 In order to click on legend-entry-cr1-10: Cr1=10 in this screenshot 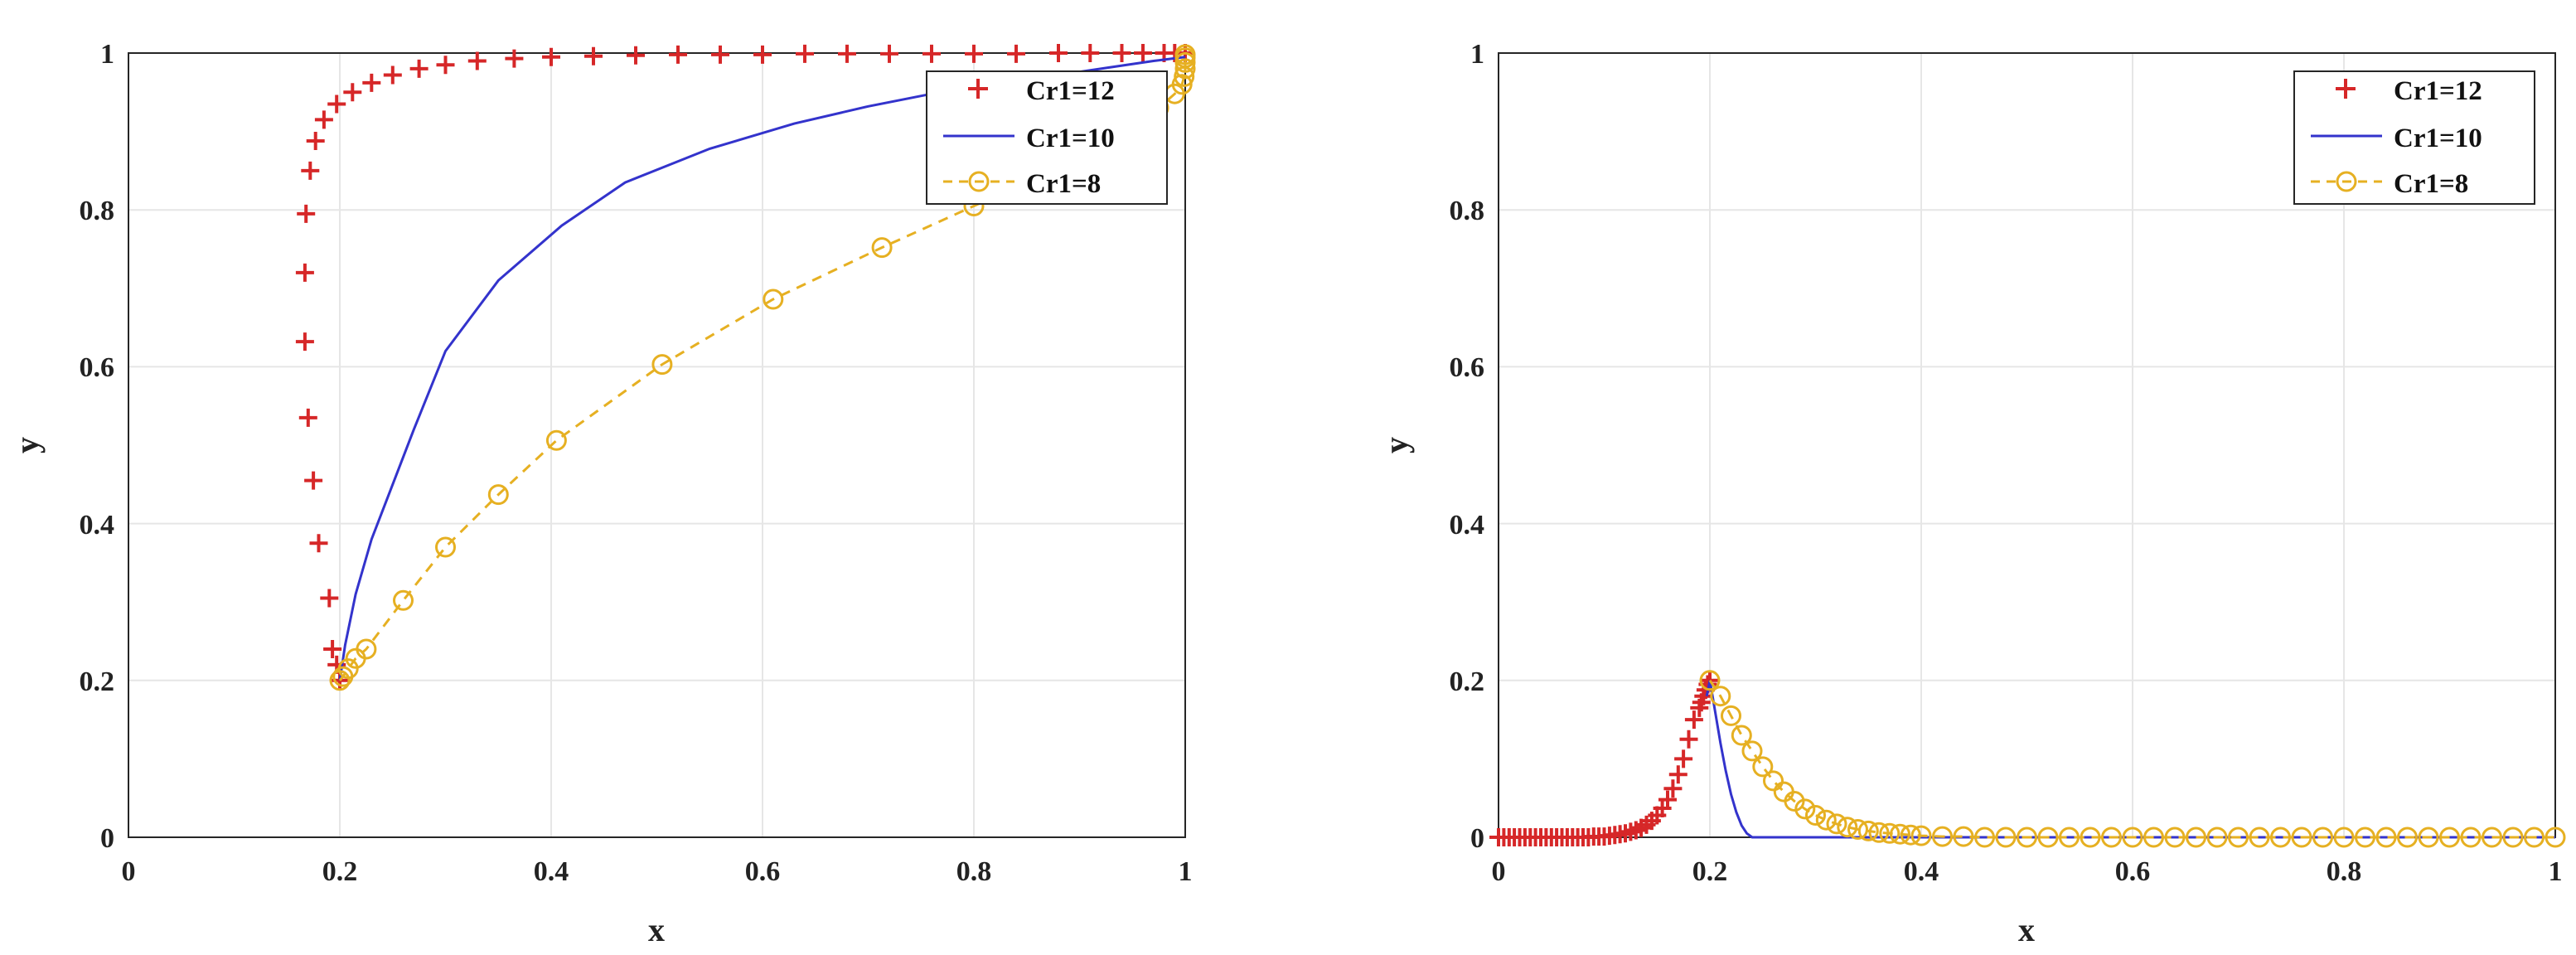, I will do `click(1029, 138)`.